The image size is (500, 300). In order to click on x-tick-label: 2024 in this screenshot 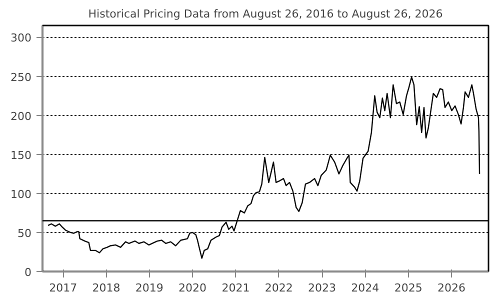, I will do `click(365, 288)`.